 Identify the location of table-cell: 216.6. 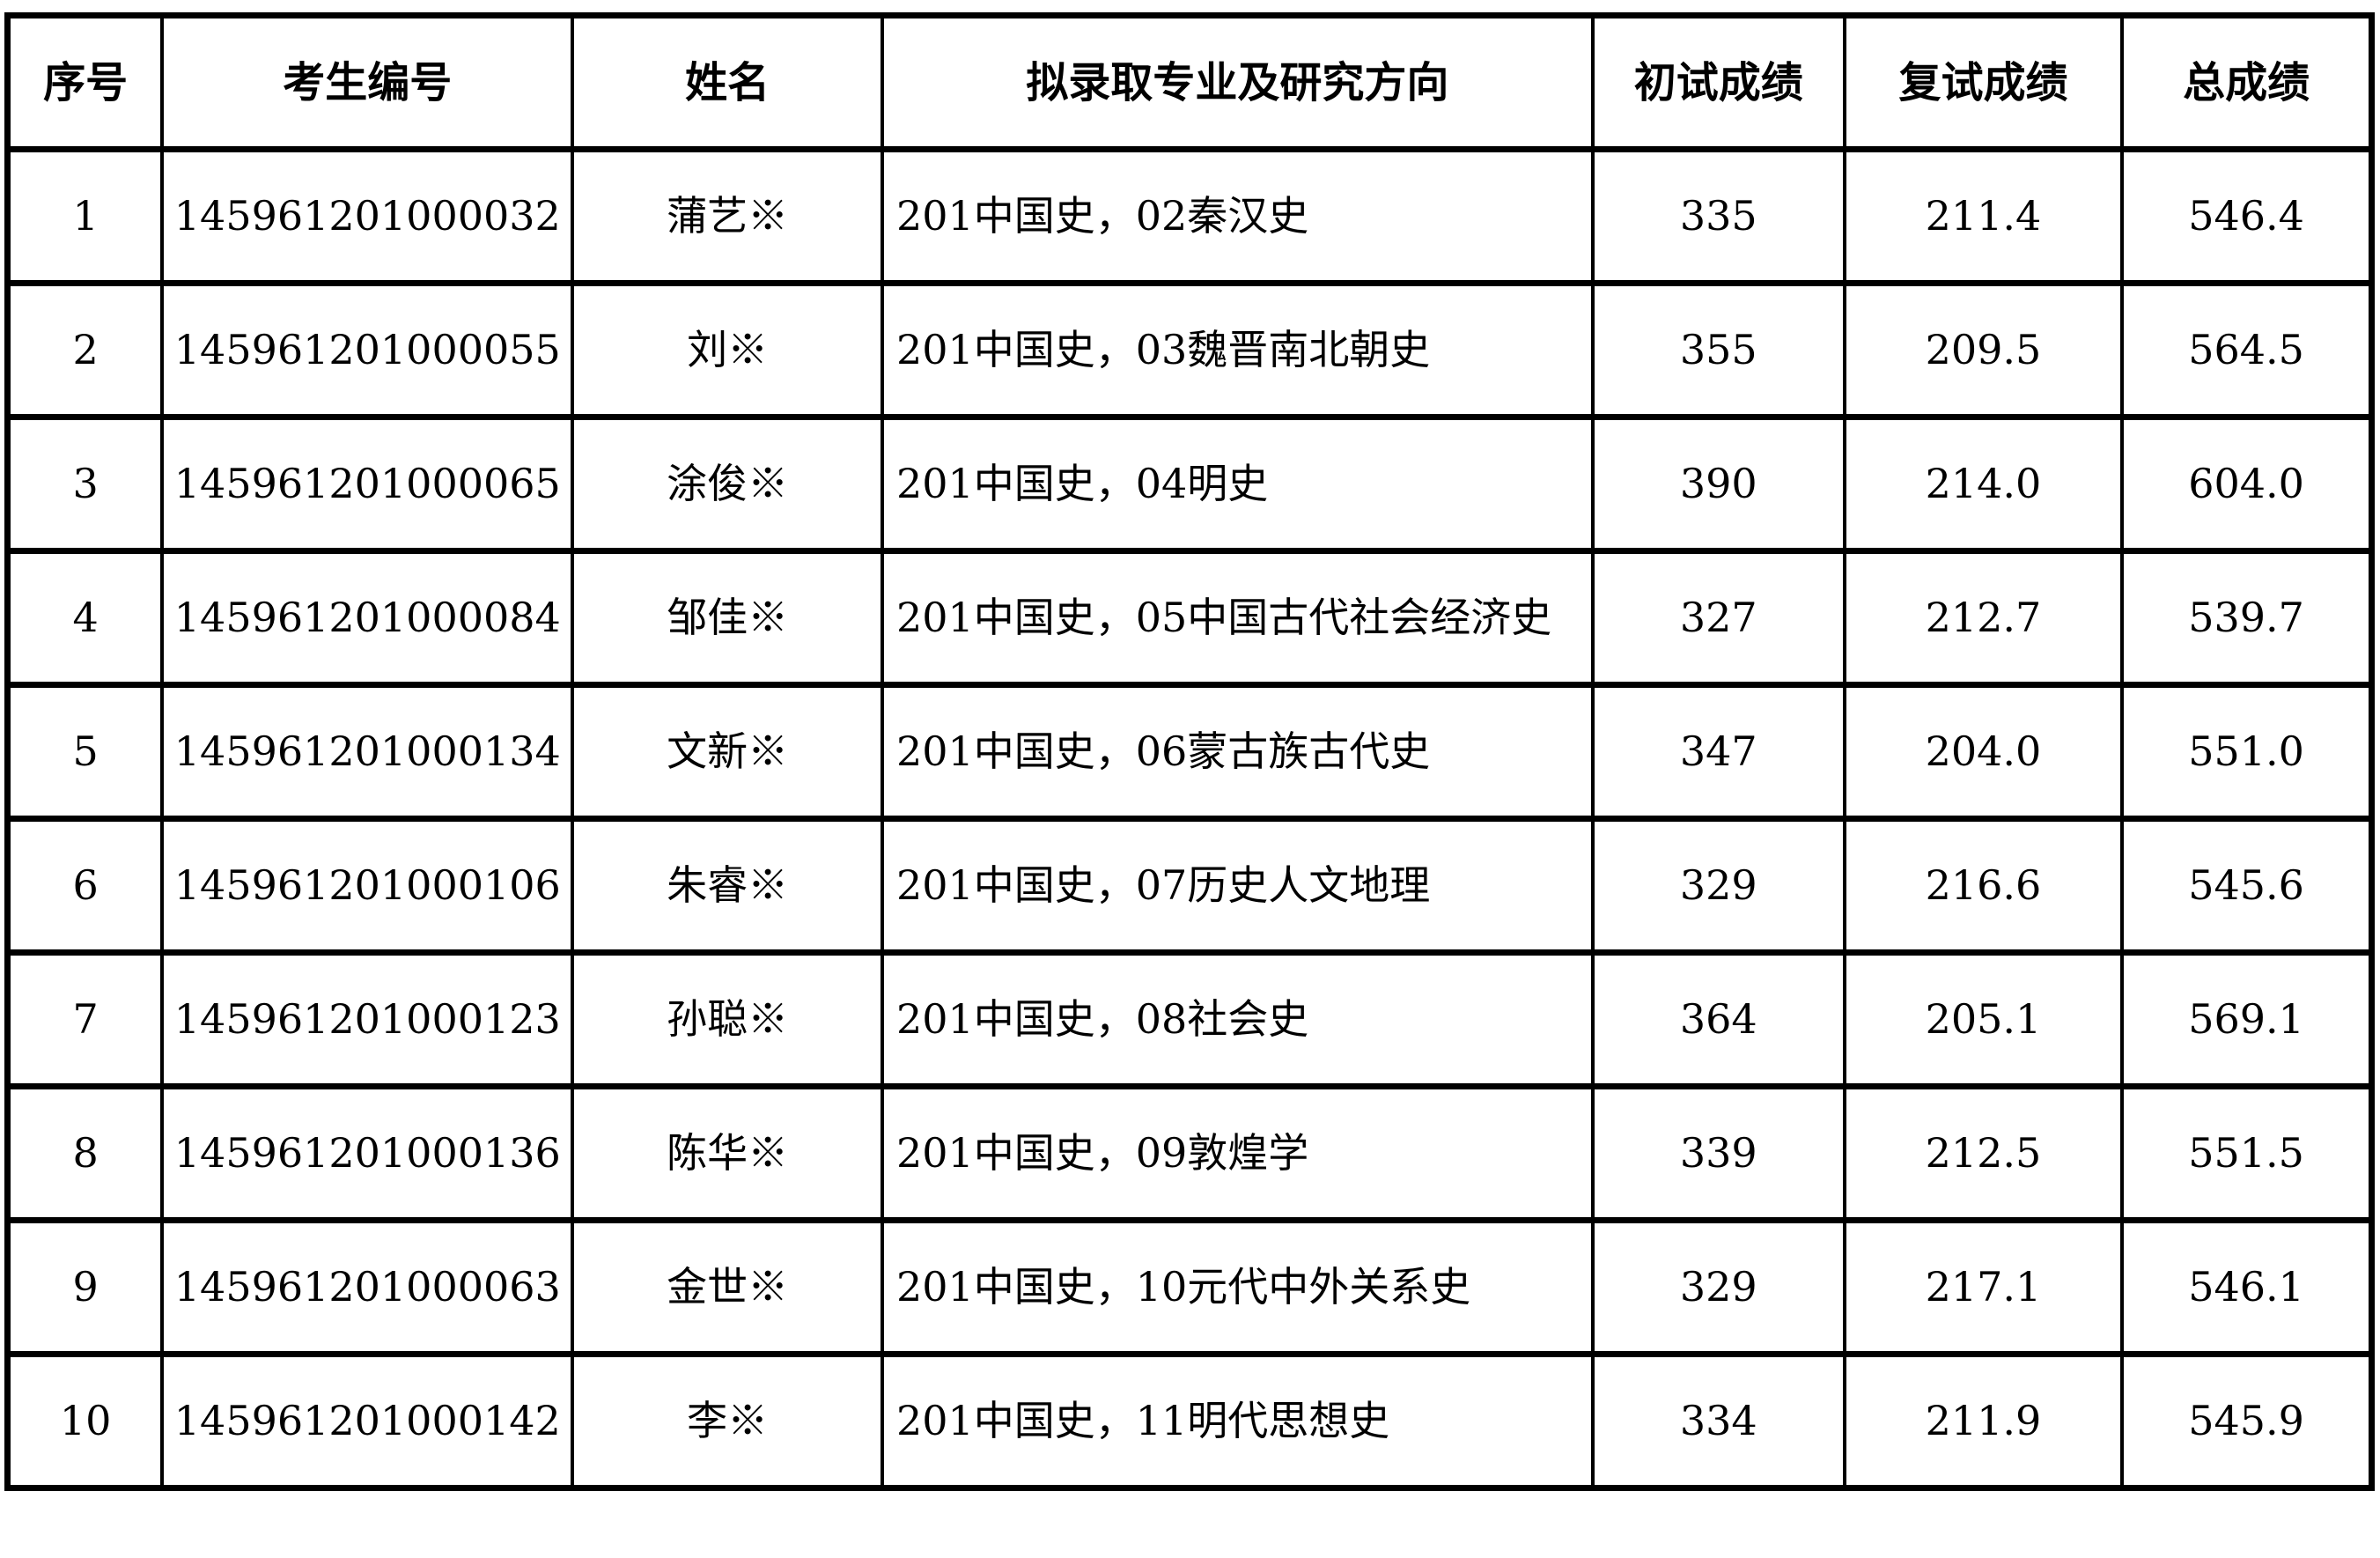
(1983, 886).